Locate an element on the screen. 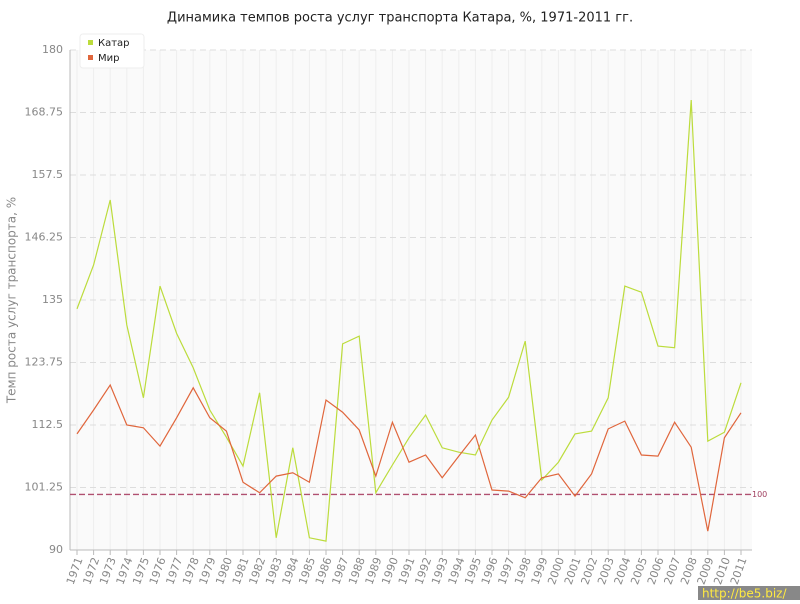 The width and height of the screenshot is (800, 604). legend-label: Мир is located at coordinates (108, 58).